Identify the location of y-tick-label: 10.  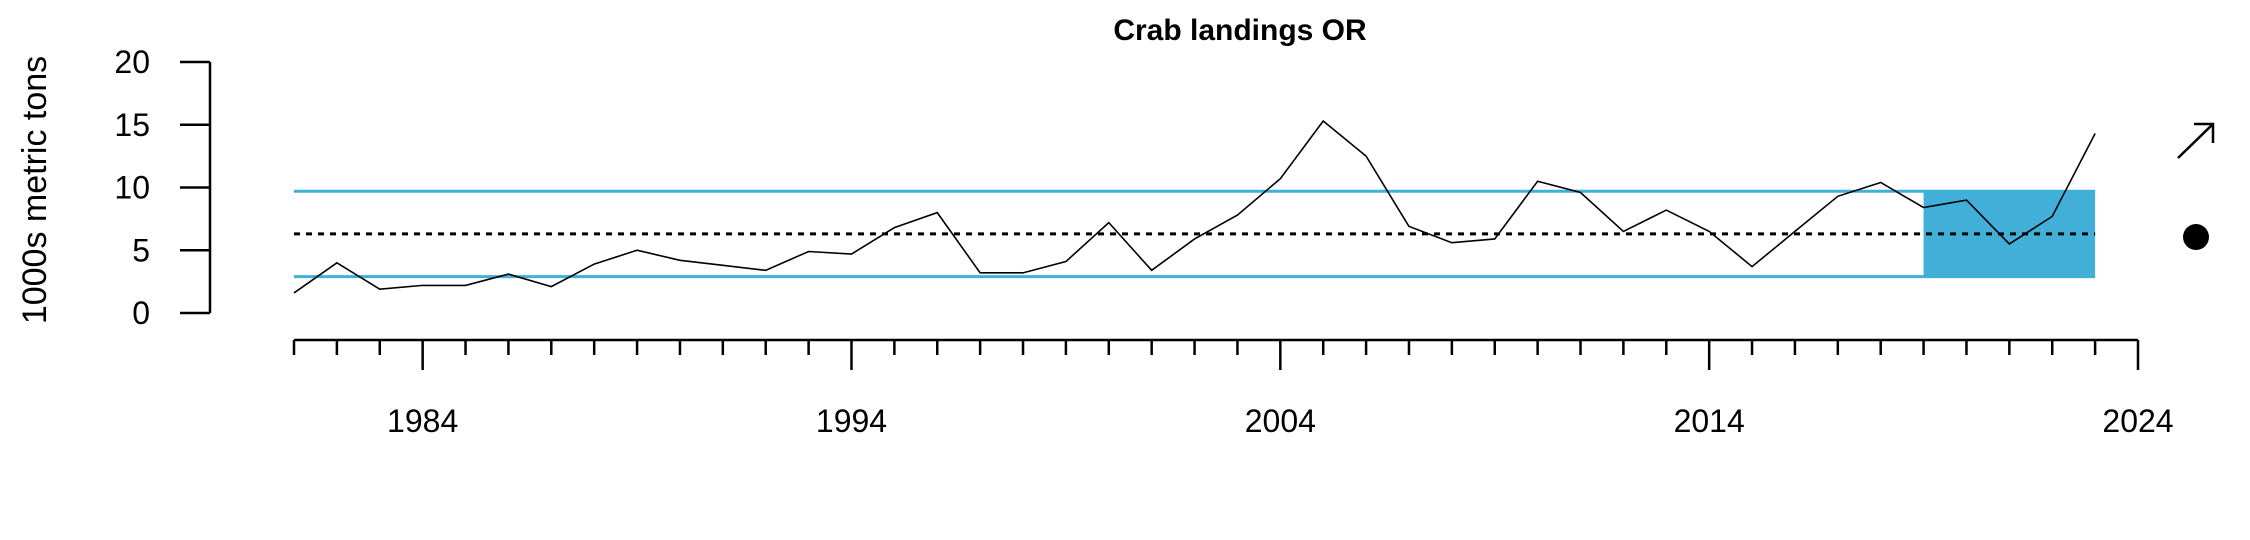
(132, 188).